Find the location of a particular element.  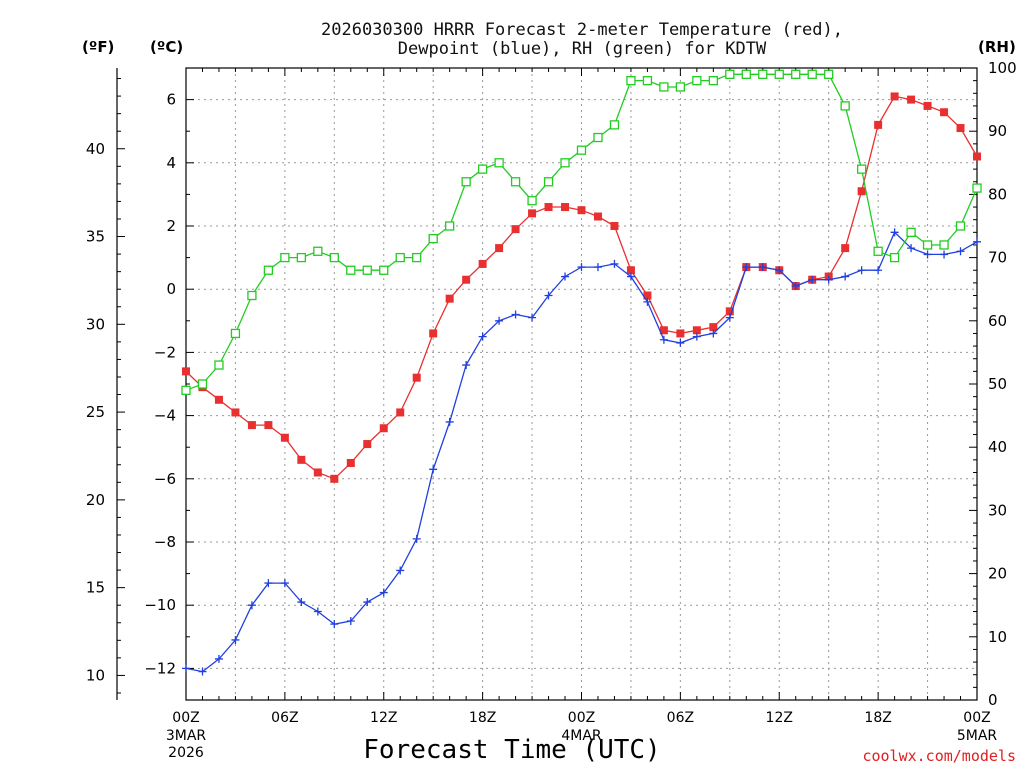

rh-tick-label: 70 is located at coordinates (997, 258).